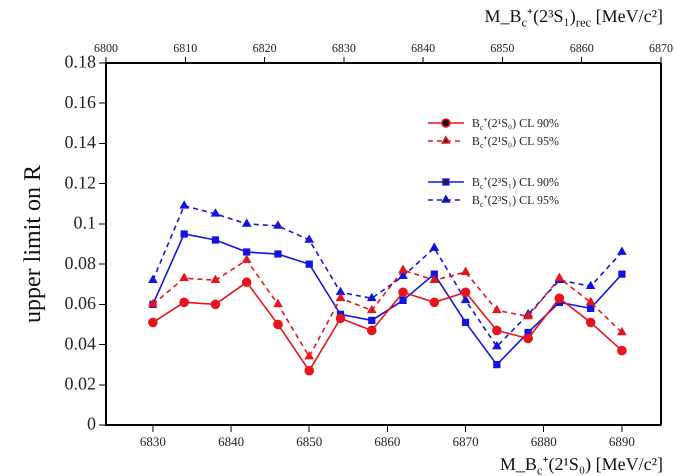  What do you see at coordinates (543, 442) in the screenshot?
I see `x-tick-label: 6880` at bounding box center [543, 442].